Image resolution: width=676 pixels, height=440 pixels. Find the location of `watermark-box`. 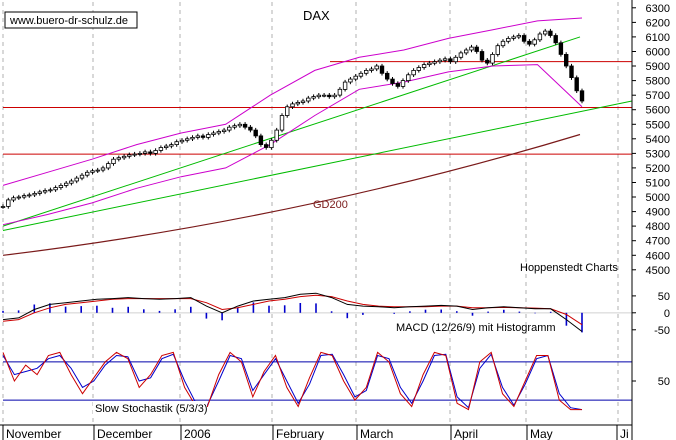

watermark-box is located at coordinates (71, 20).